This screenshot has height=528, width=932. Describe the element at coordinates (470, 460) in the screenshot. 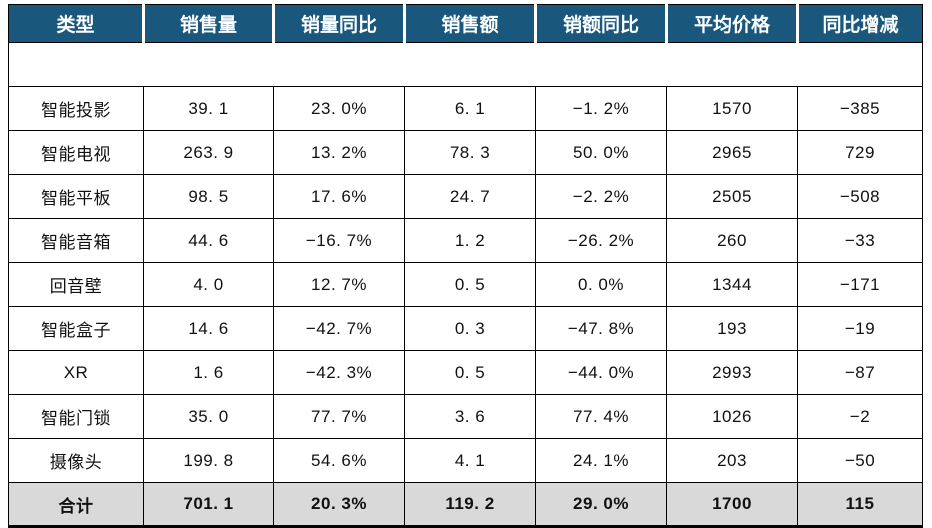

I see `table-cell: 4. 1` at that location.